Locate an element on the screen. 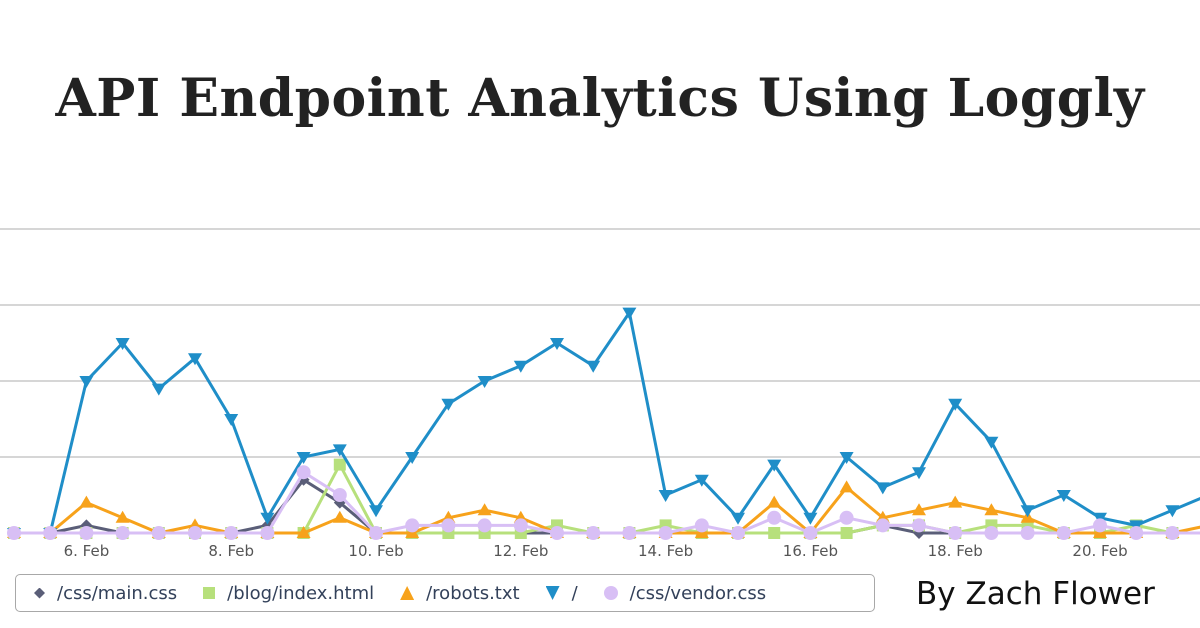 Image resolution: width=1200 pixels, height=628 pixels. page-title: API Endpoint Analytics Using Loggly is located at coordinates (600, 98).